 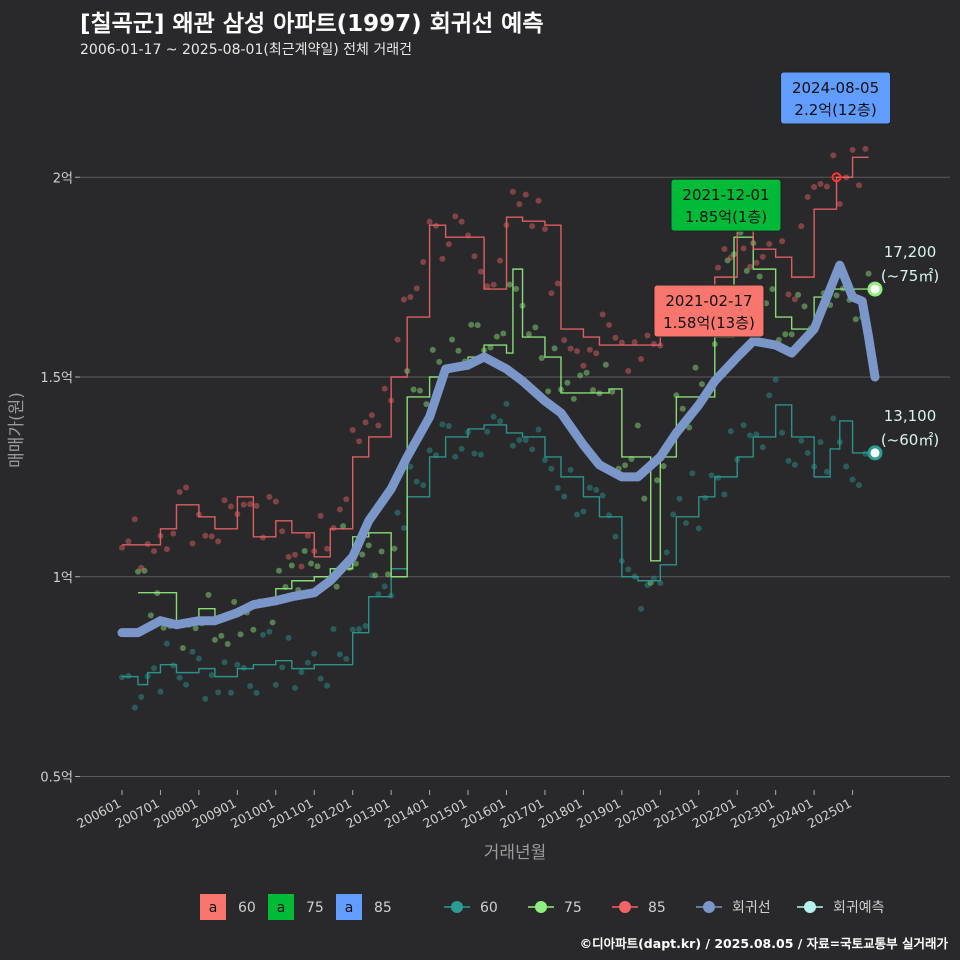 What do you see at coordinates (63, 578) in the screenshot?
I see `y-tick-label: 1억` at bounding box center [63, 578].